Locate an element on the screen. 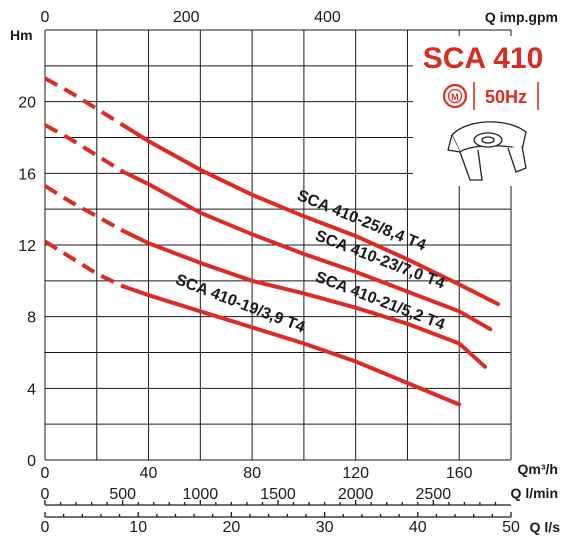  impeller-icon is located at coordinates (487, 151).